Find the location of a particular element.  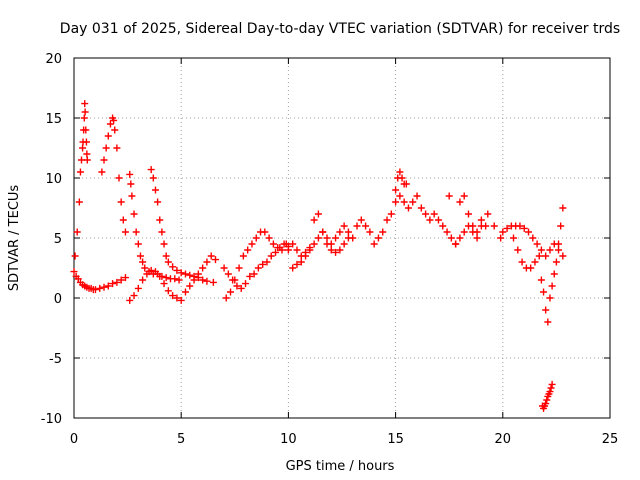

y-tick-label: 5 is located at coordinates (58, 239).